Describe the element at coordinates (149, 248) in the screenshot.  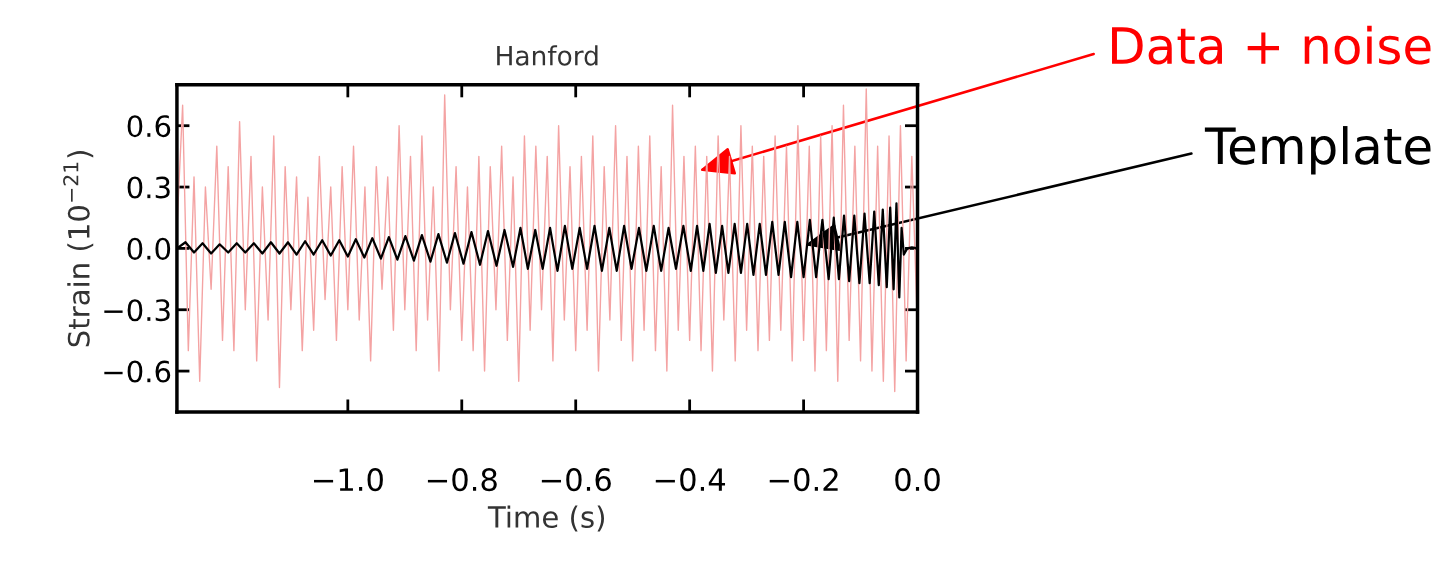
I see `y-tick-label: 0.0` at that location.